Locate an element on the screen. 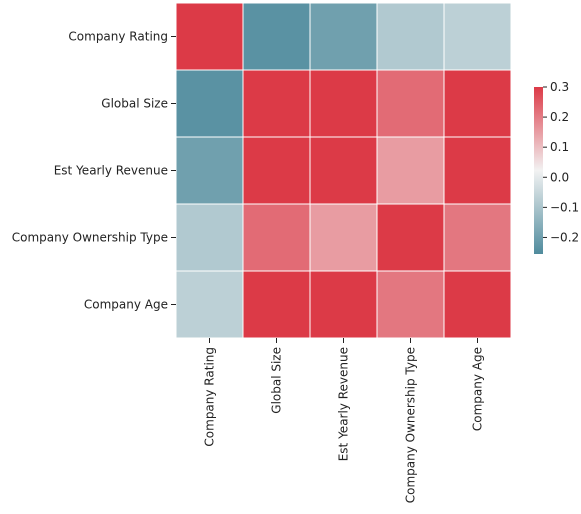 This screenshot has height=514, width=581. y-tick-label: Est Yearly Revenue is located at coordinates (111, 171).